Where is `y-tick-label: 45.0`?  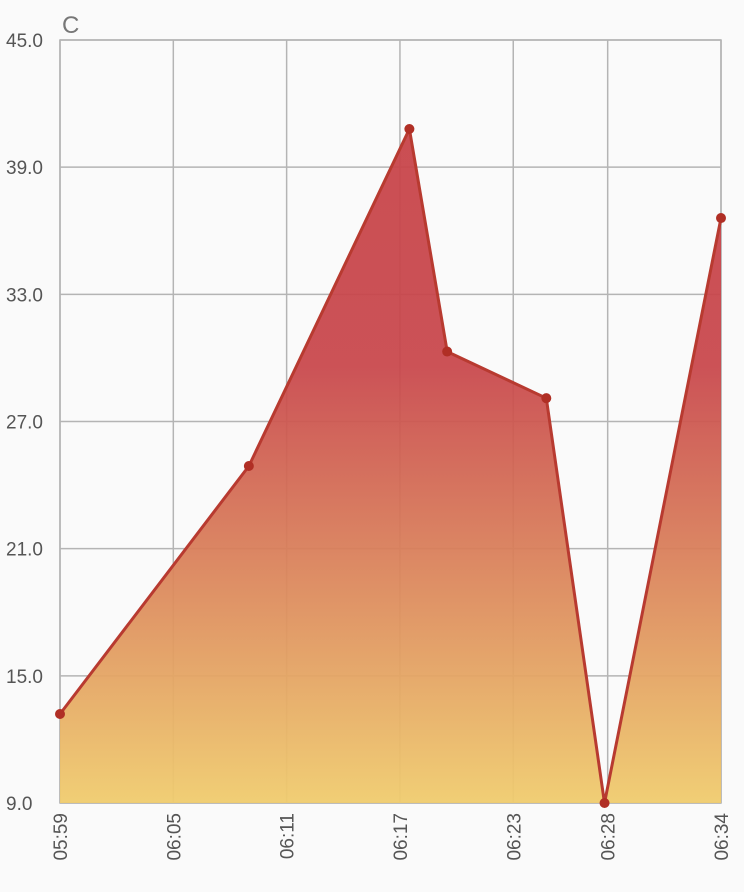 y-tick-label: 45.0 is located at coordinates (24, 41).